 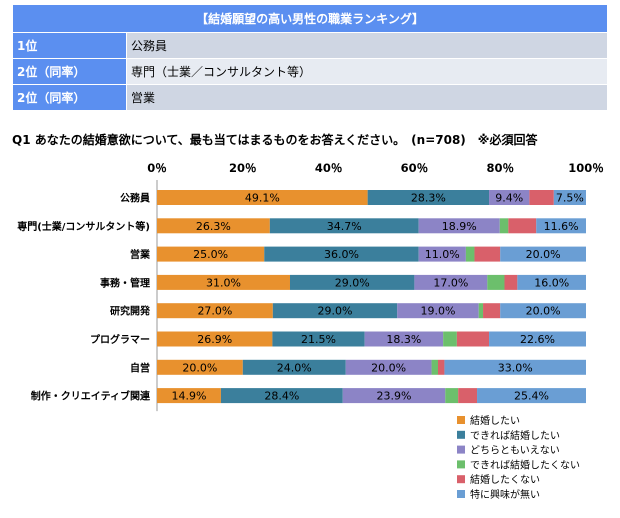 I want to click on data-label: 34.7%, so click(x=344, y=226).